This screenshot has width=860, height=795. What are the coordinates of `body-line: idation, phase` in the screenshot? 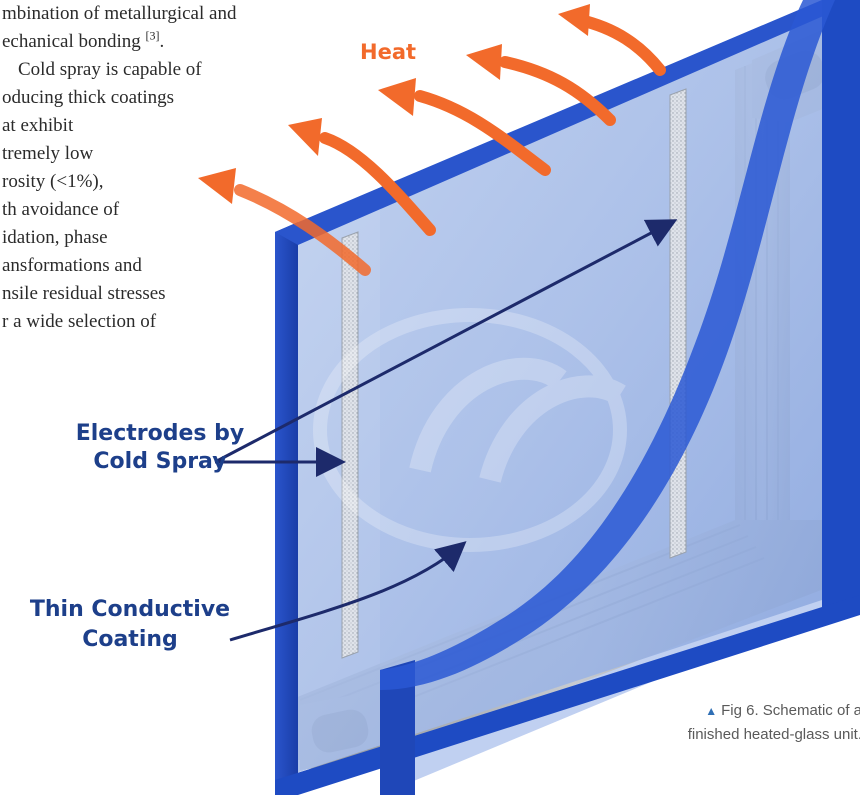 It's located at (55, 237).